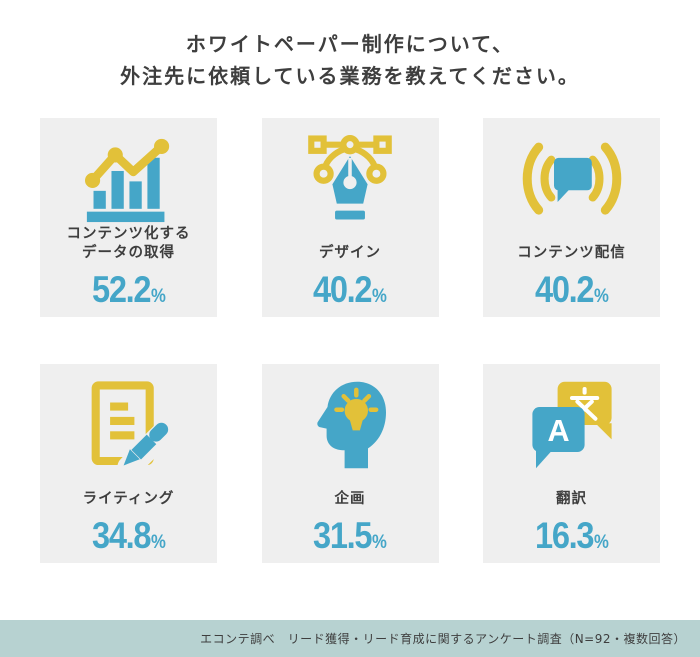 The width and height of the screenshot is (700, 657). Describe the element at coordinates (128, 498) in the screenshot. I see `card-label: ライティング` at that location.